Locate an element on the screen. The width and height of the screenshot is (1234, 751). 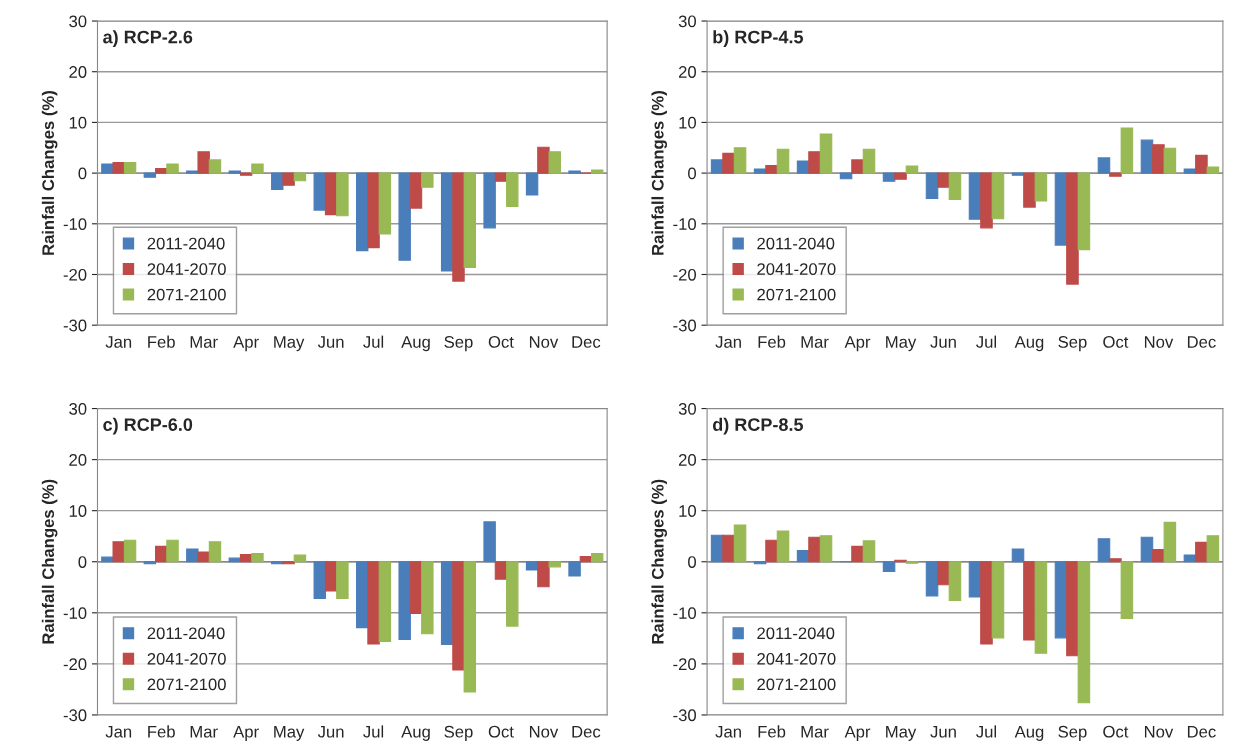
chart-title: b) RCP-4.5 is located at coordinates (758, 38).